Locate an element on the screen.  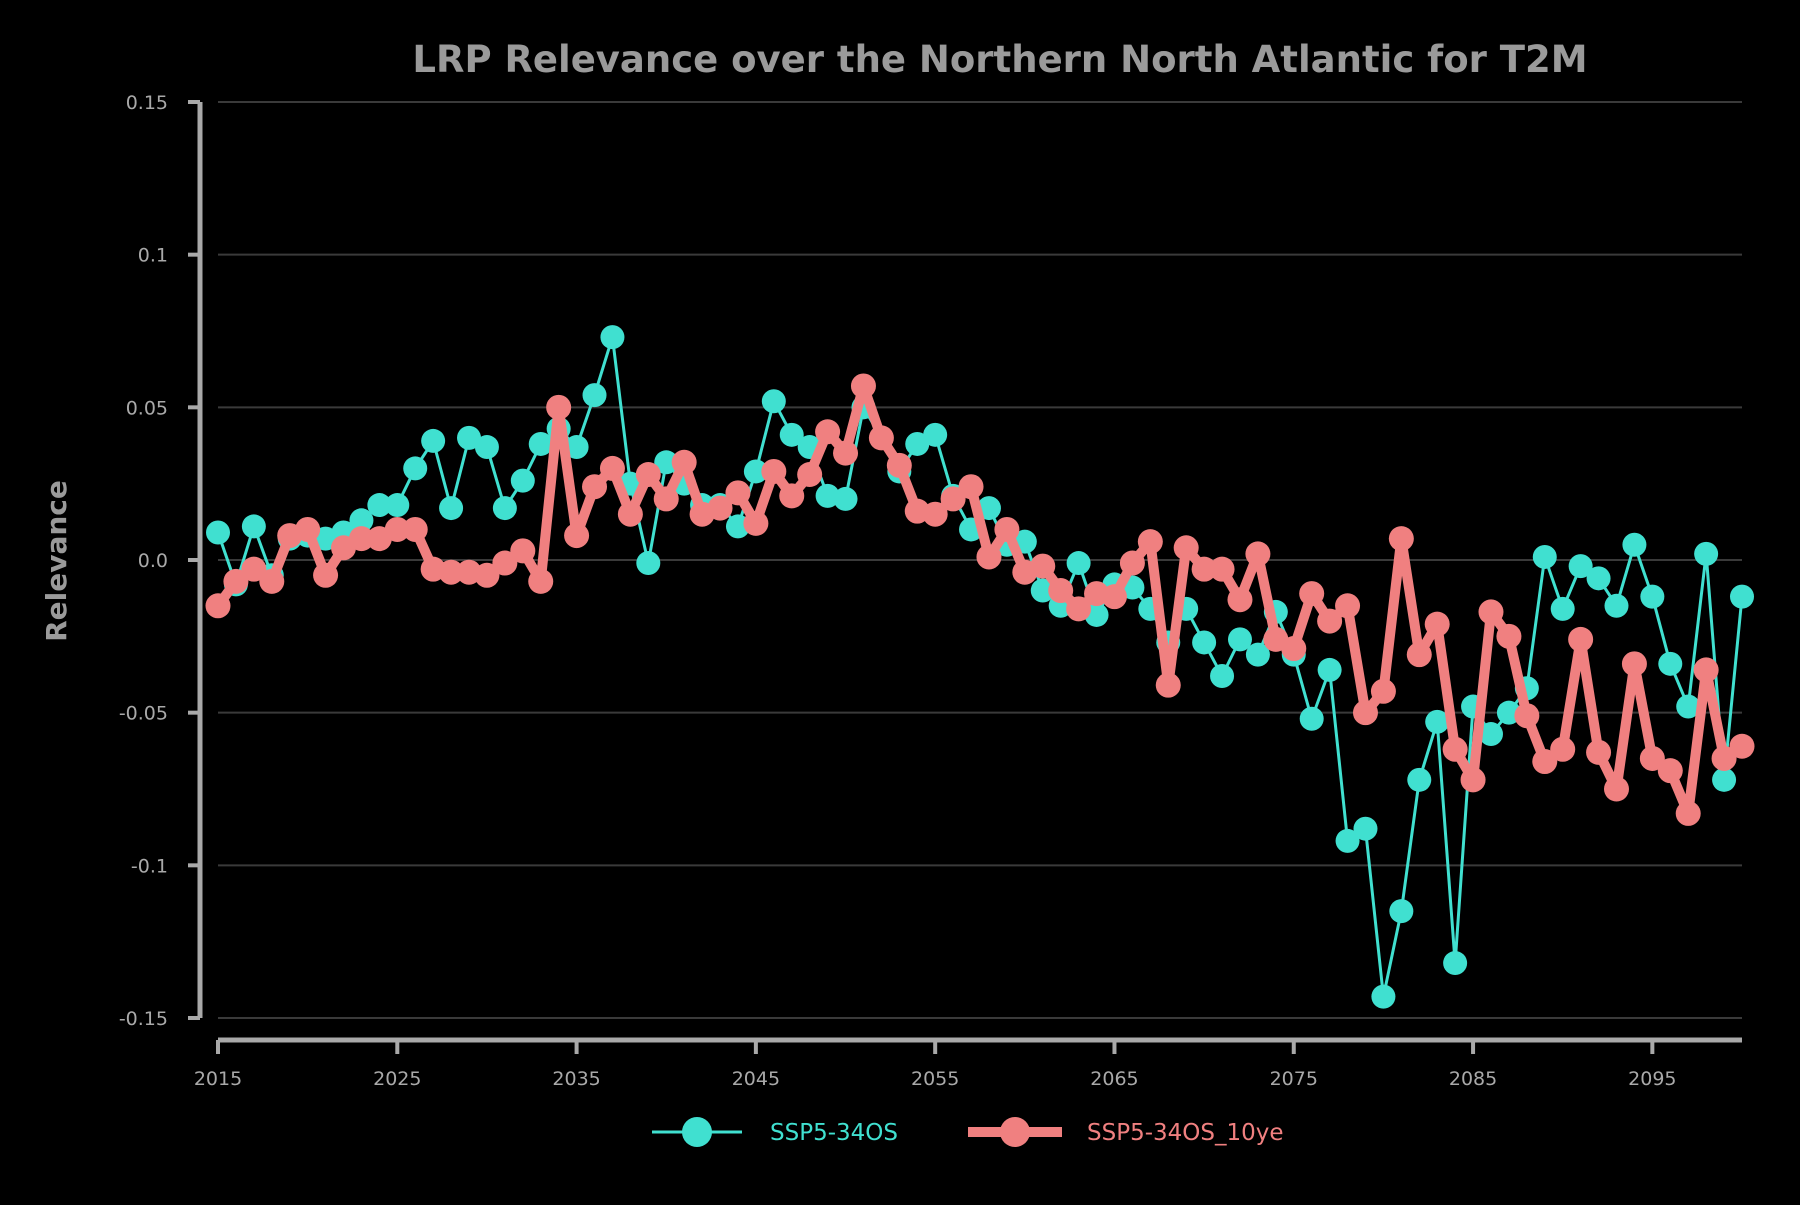
x-tick-label: 2095 is located at coordinates (1652, 1079).